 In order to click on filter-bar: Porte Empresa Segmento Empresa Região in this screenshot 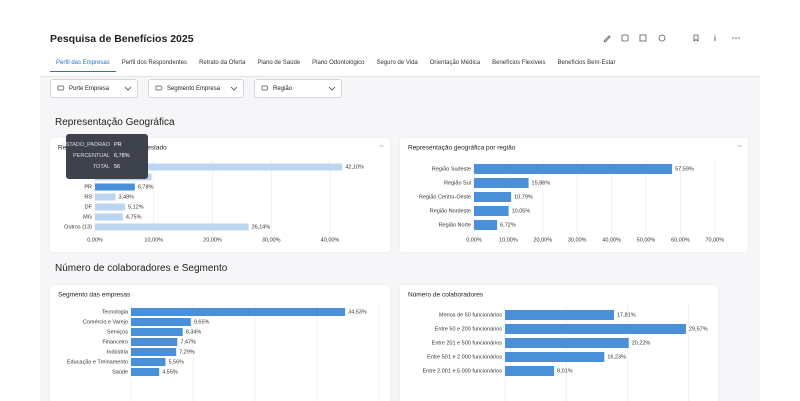, I will do `click(196, 88)`.